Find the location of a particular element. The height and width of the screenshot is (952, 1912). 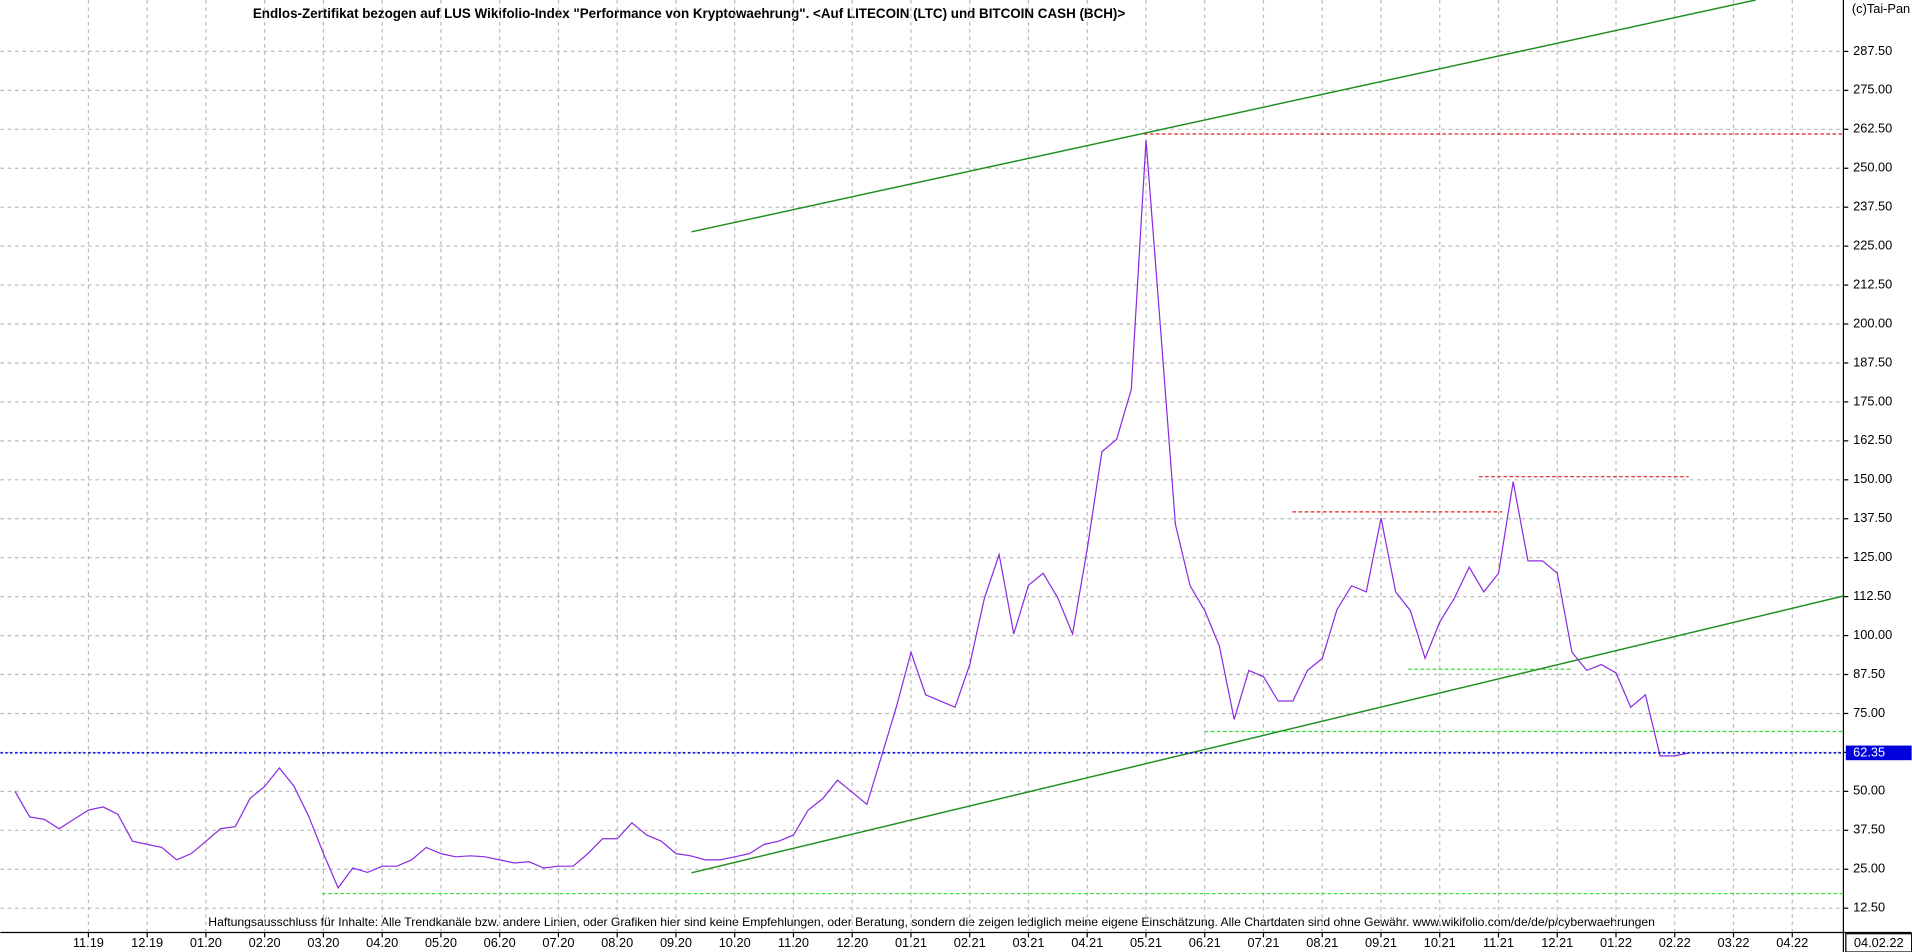

x-tick-label: 12.21 is located at coordinates (1557, 942).